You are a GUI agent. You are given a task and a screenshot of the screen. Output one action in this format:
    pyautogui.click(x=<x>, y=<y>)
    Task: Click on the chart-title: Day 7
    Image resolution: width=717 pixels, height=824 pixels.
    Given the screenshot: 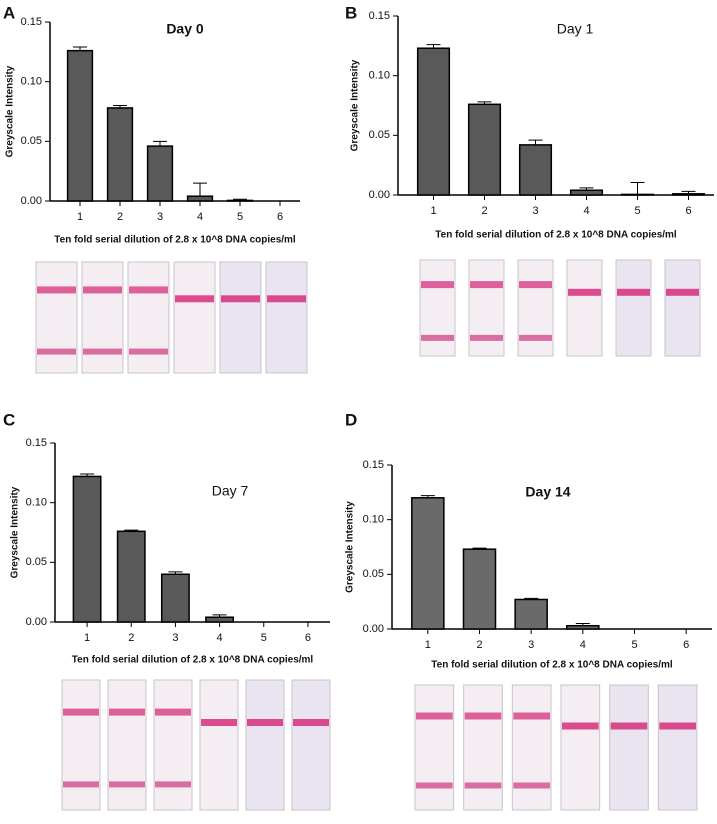 What is the action you would take?
    pyautogui.click(x=230, y=491)
    